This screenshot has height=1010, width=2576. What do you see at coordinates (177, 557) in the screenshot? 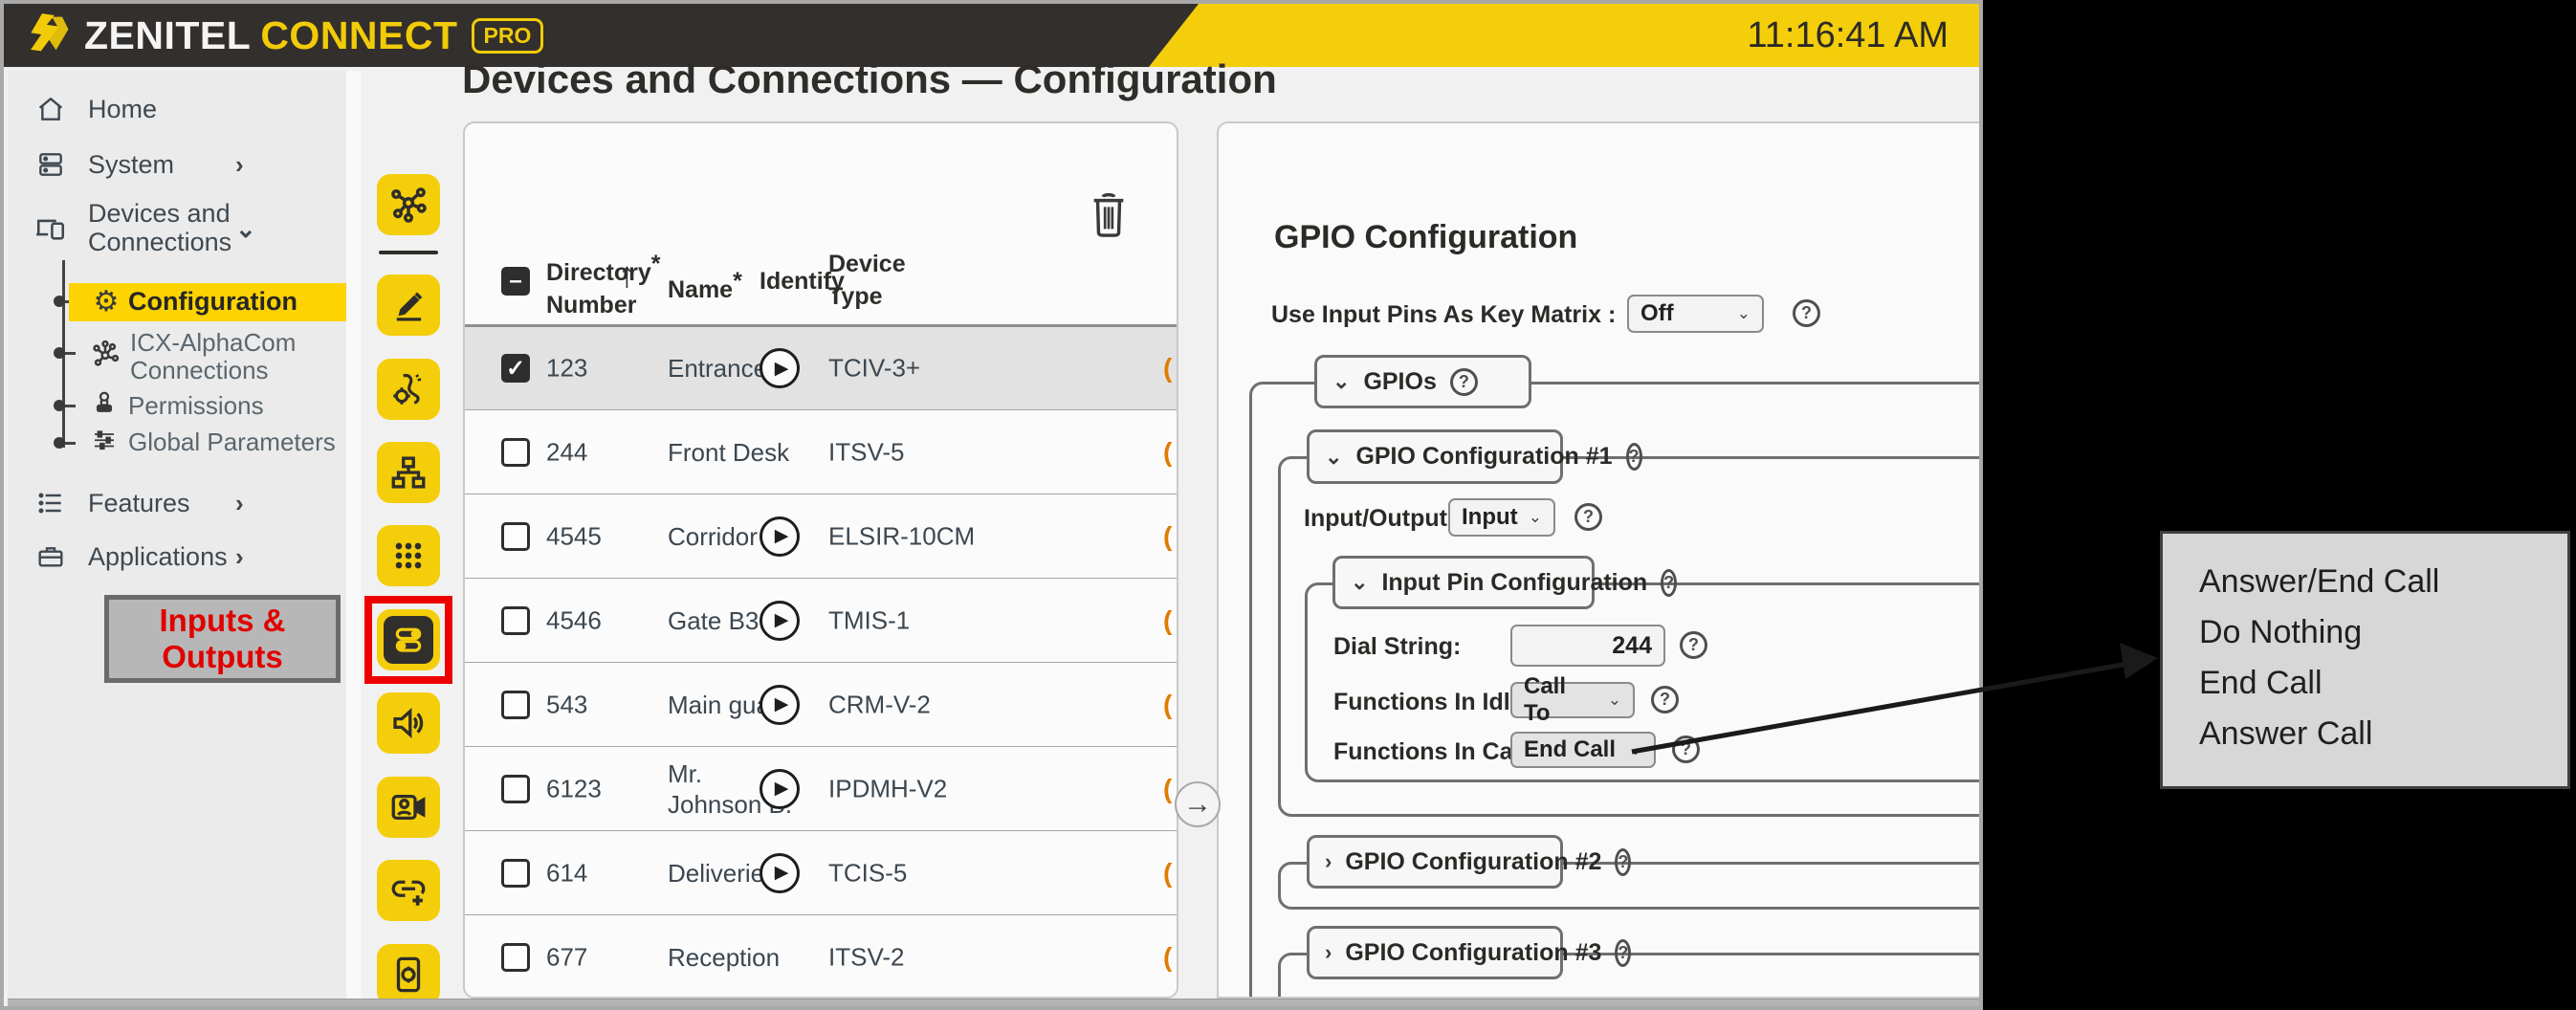
I see `sidebar-item-applications: Applications ›` at bounding box center [177, 557].